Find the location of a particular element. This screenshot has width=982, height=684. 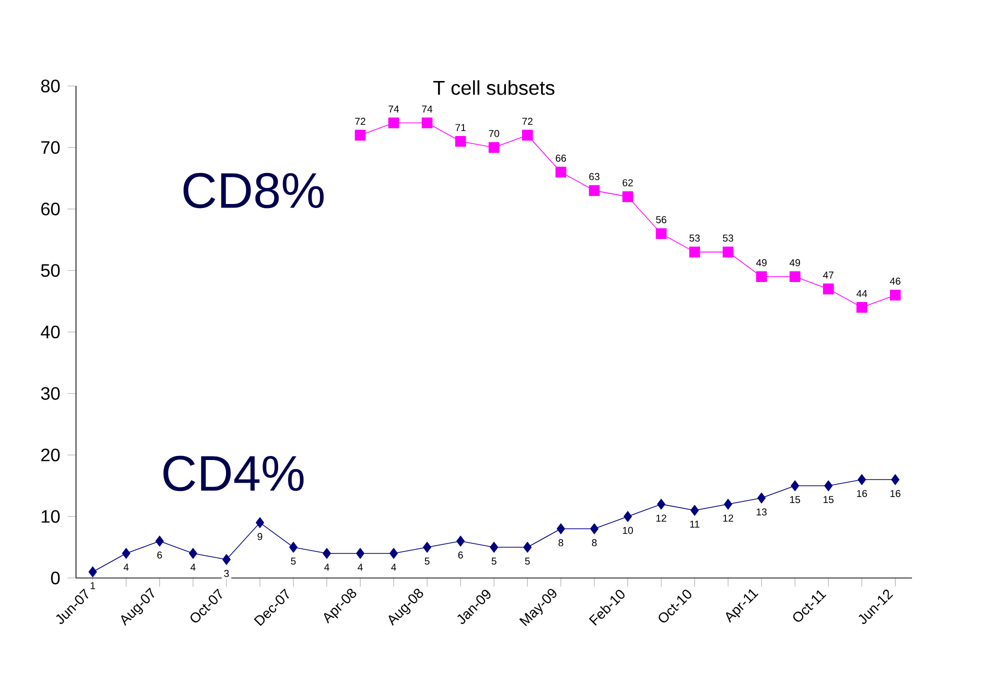

y-tick-label: 20 is located at coordinates (50, 455).